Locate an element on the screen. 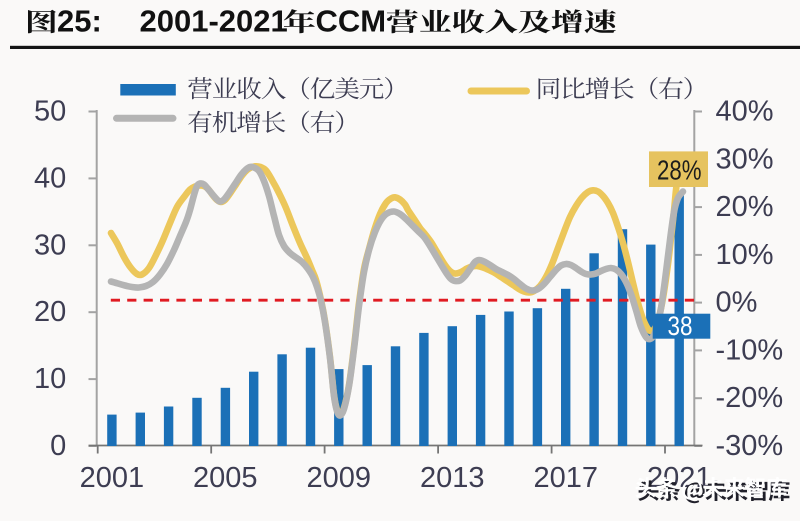 Image resolution: width=800 pixels, height=521 pixels. svg-text: 10 is located at coordinates (50, 379).